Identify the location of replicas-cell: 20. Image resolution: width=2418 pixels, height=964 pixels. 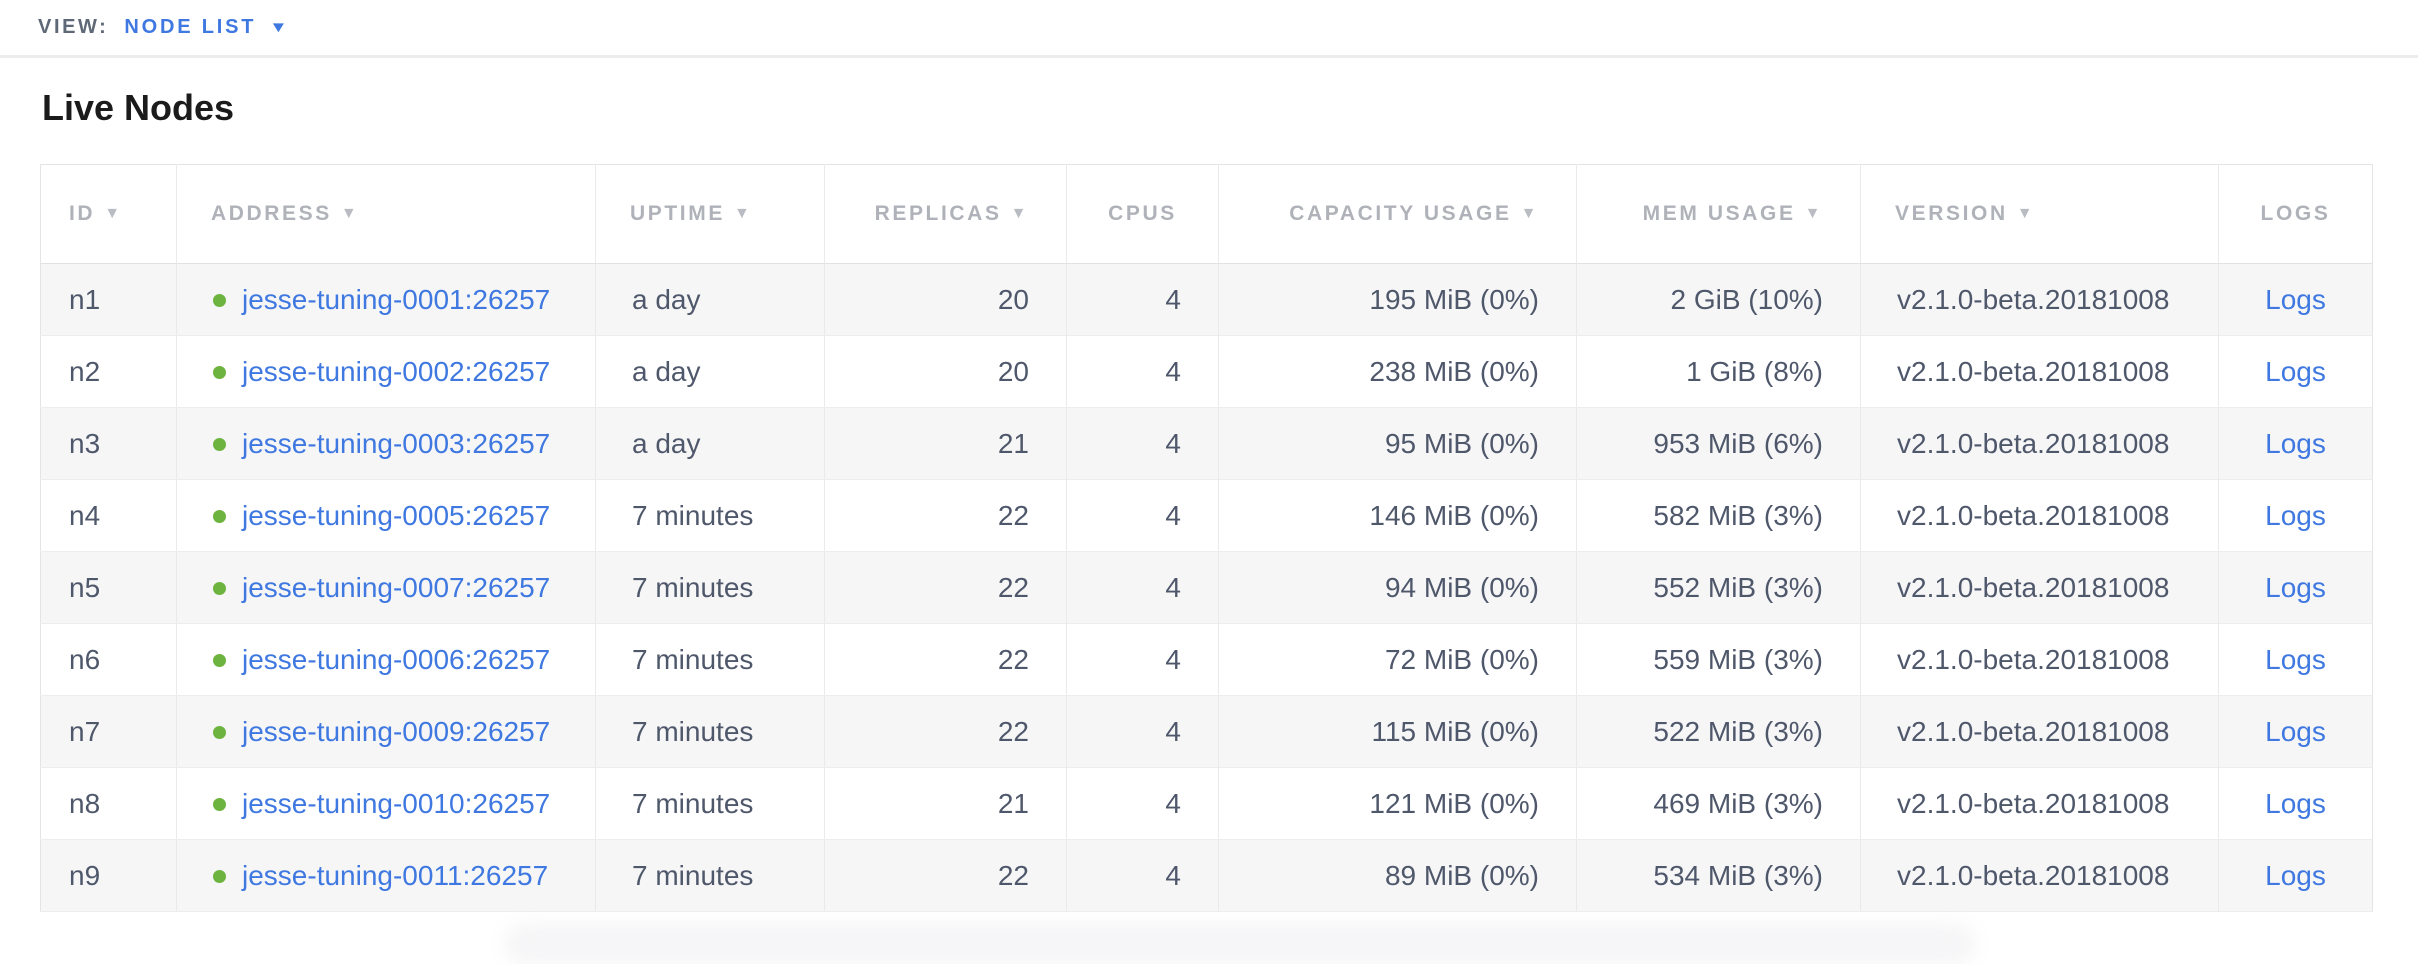
(945, 371).